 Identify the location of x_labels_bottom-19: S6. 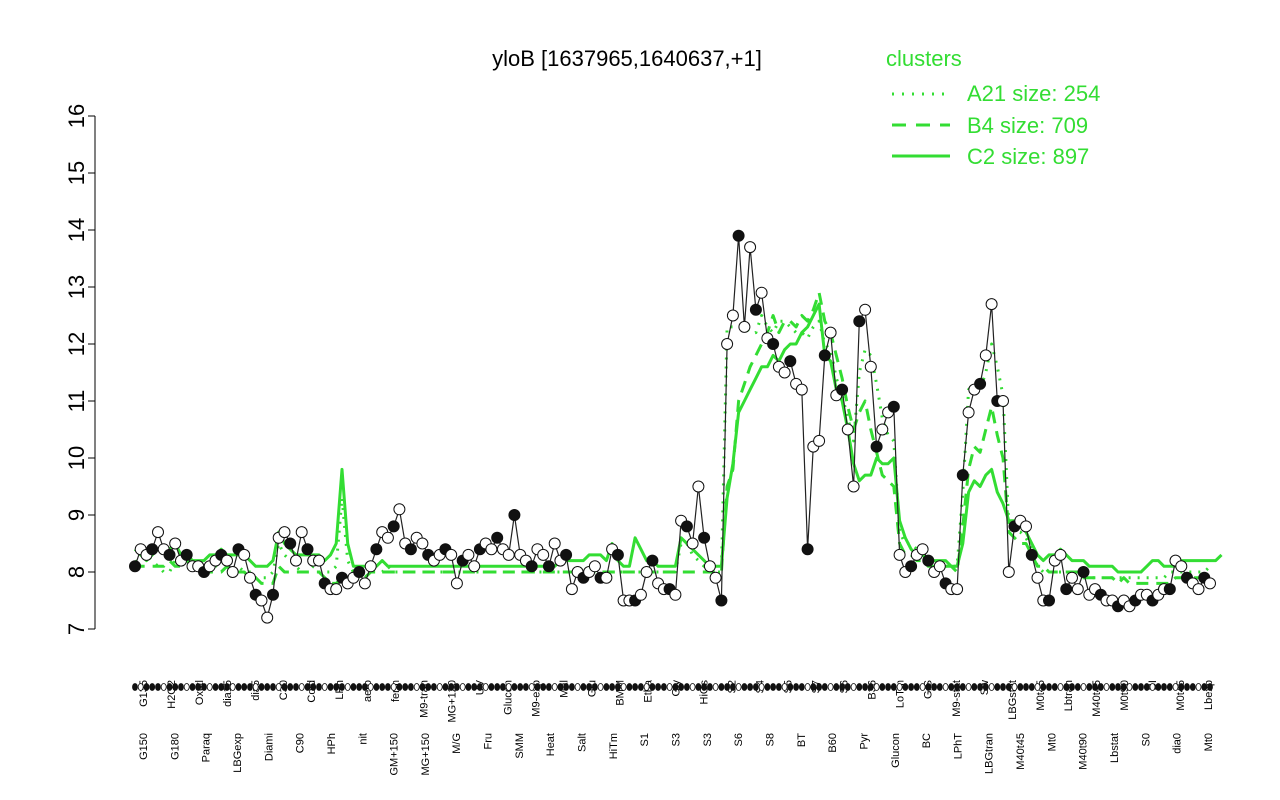
(739, 739).